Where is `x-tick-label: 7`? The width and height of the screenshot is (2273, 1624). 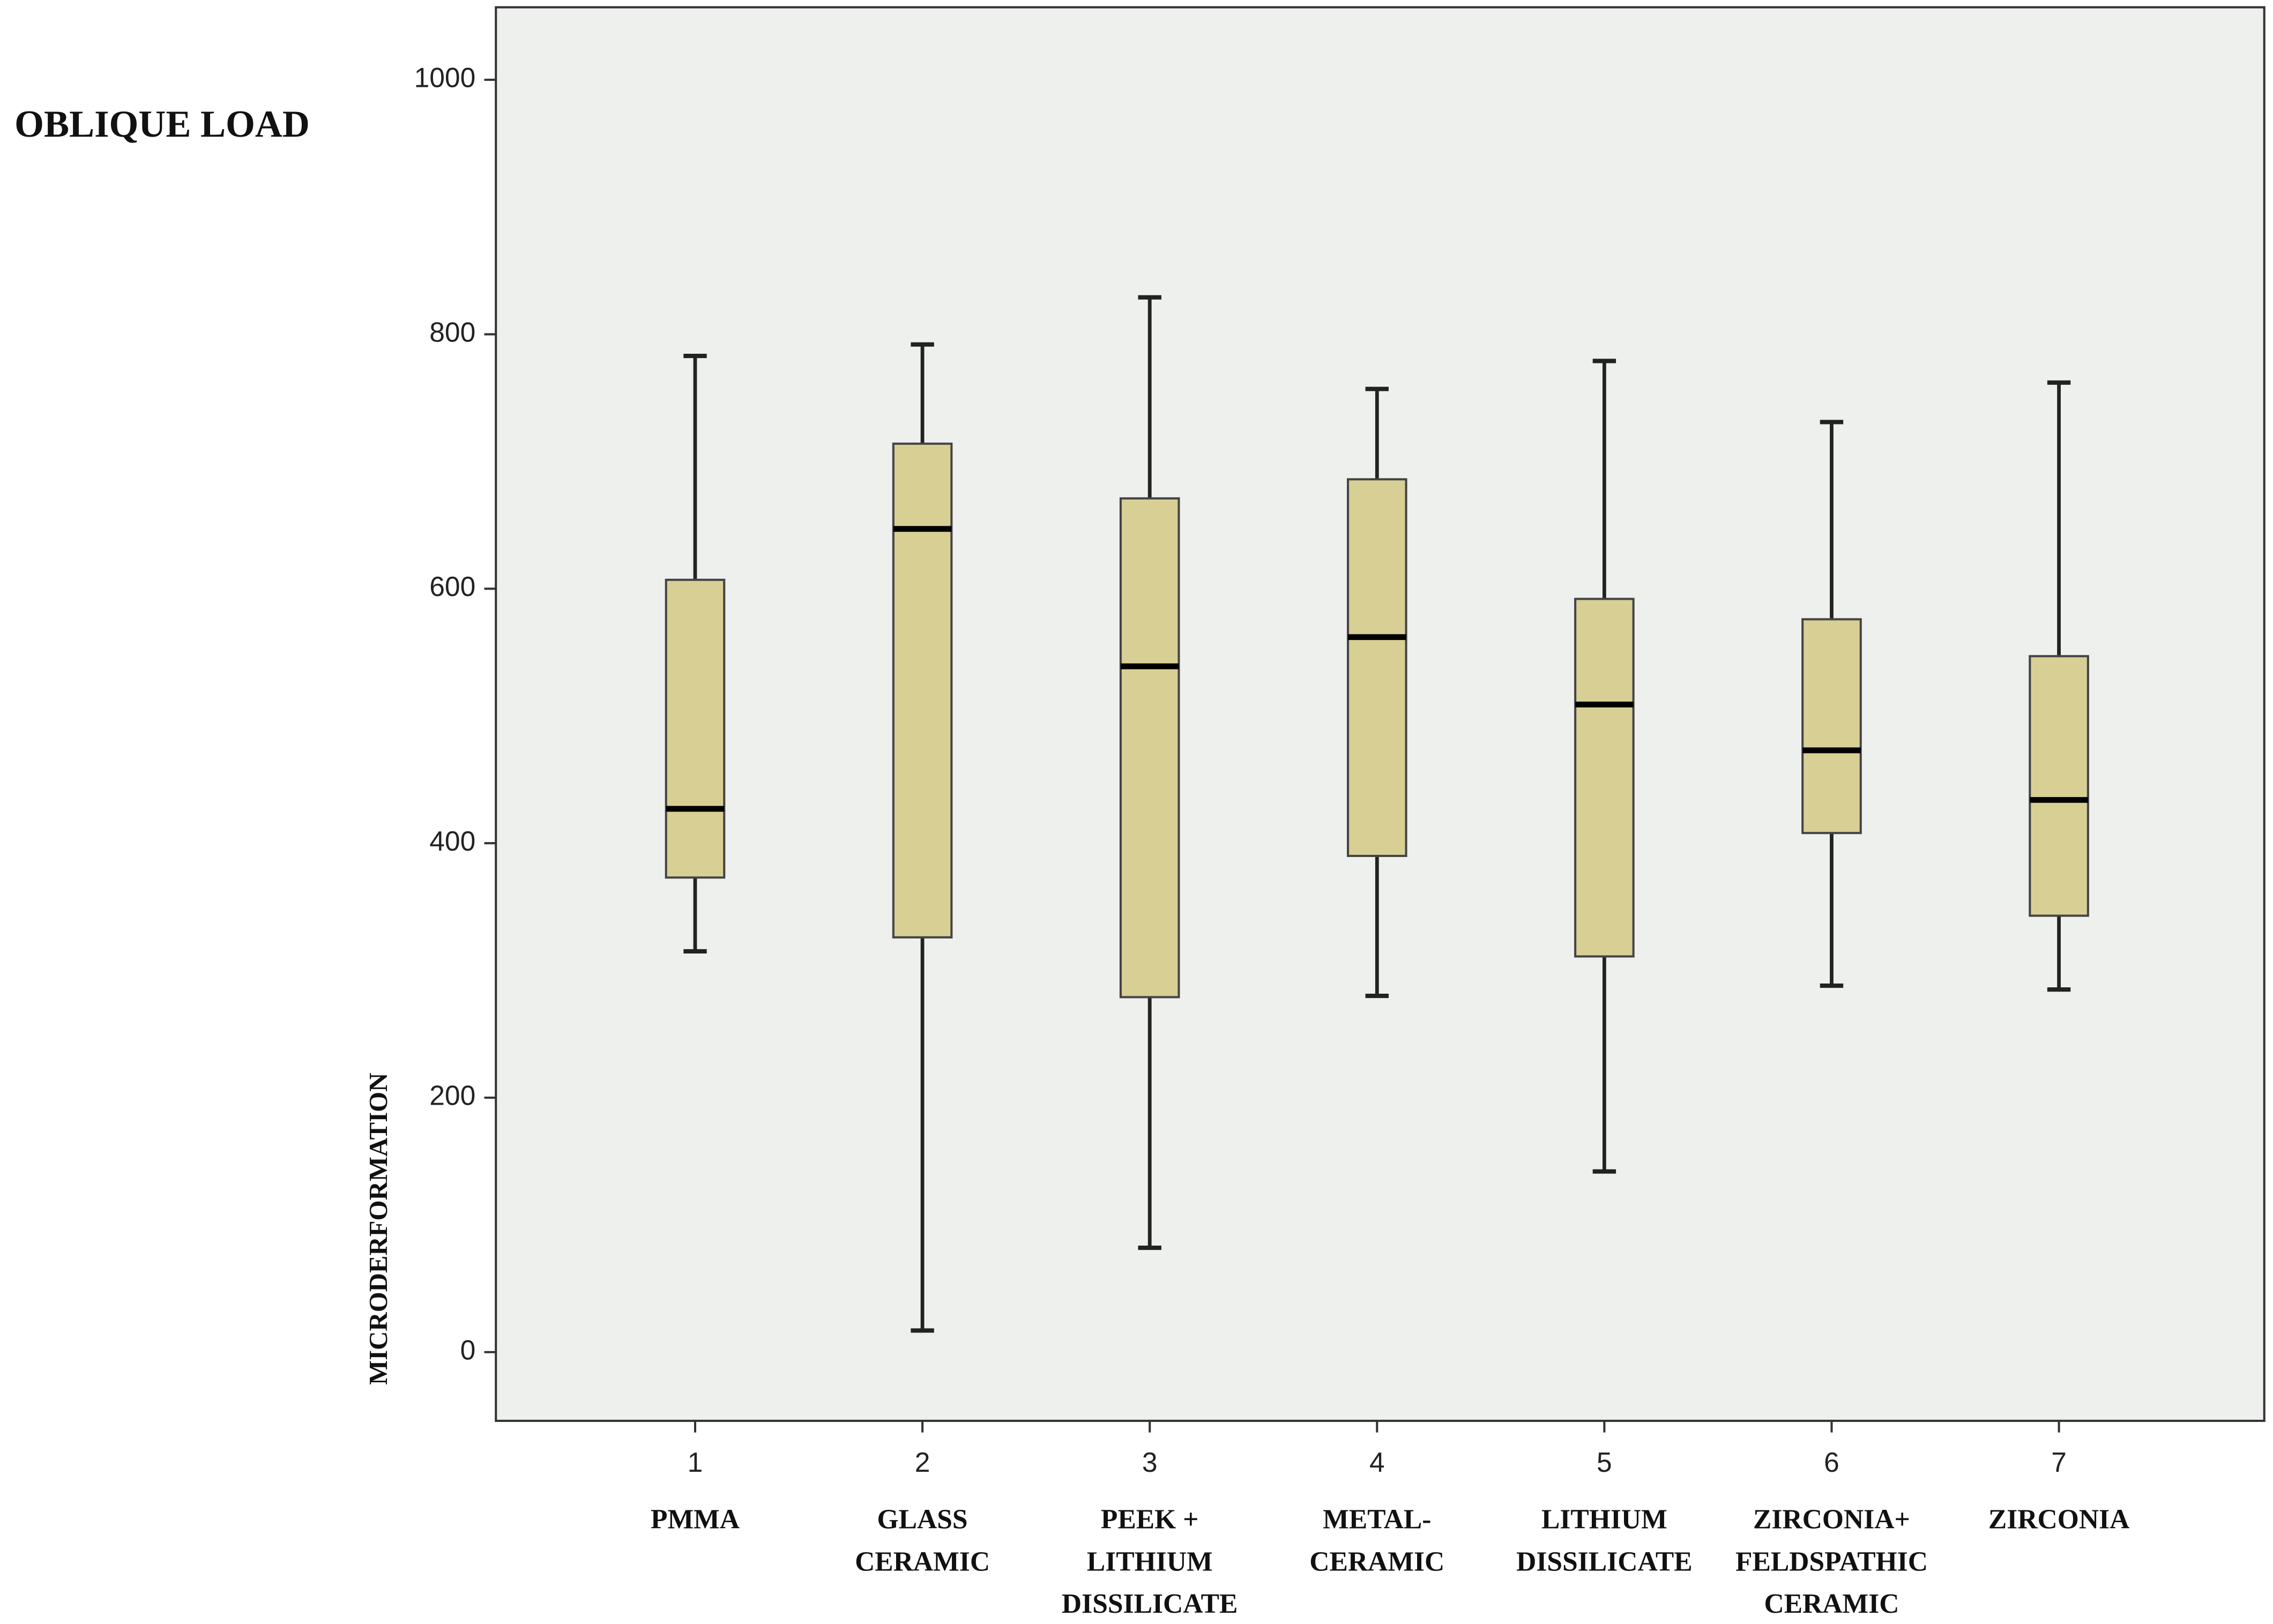
x-tick-label: 7 is located at coordinates (2059, 1462).